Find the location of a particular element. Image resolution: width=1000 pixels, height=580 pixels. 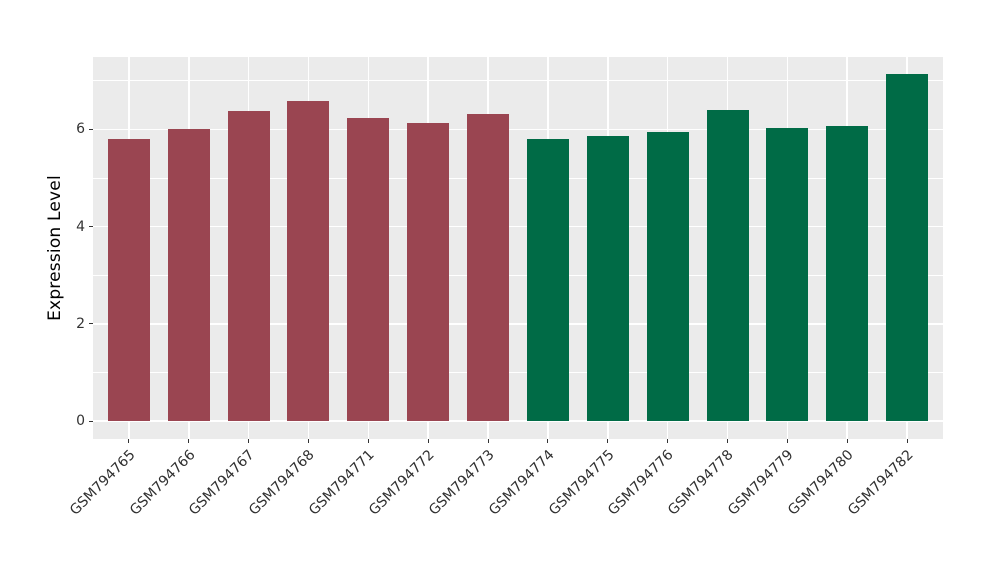

y-axis-tick-label: 4 is located at coordinates (80, 226).